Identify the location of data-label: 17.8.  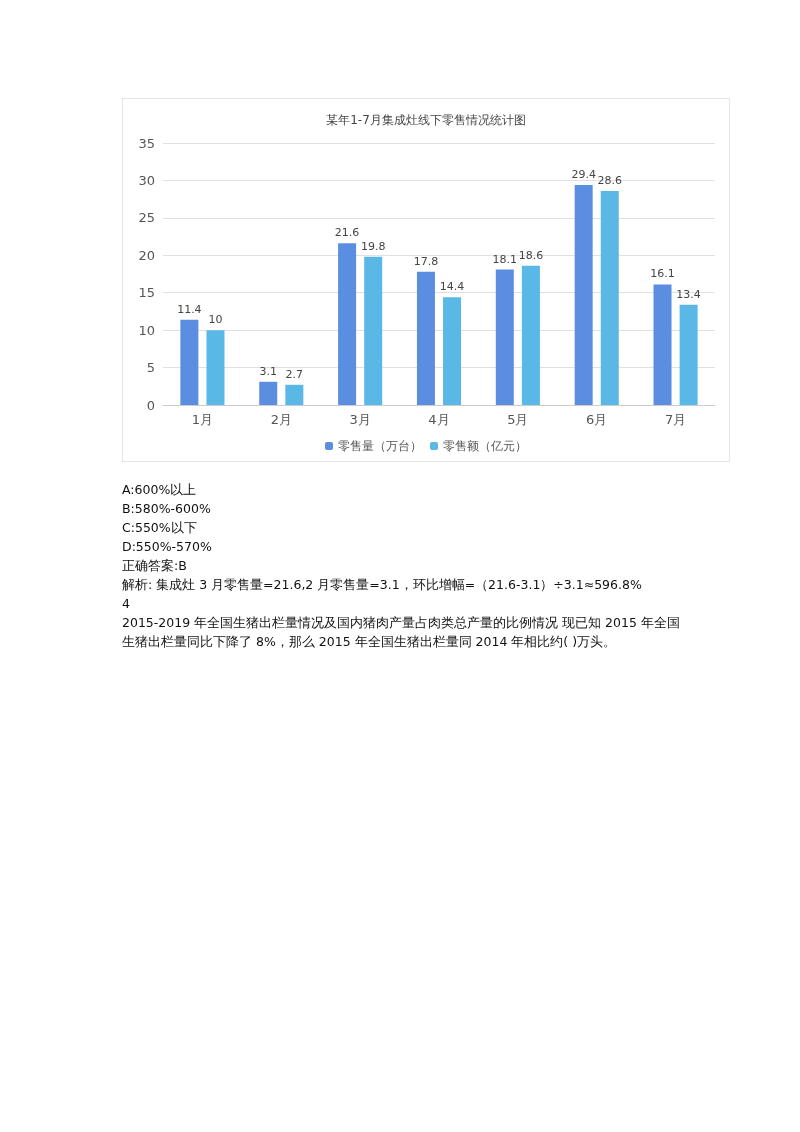
(426, 261).